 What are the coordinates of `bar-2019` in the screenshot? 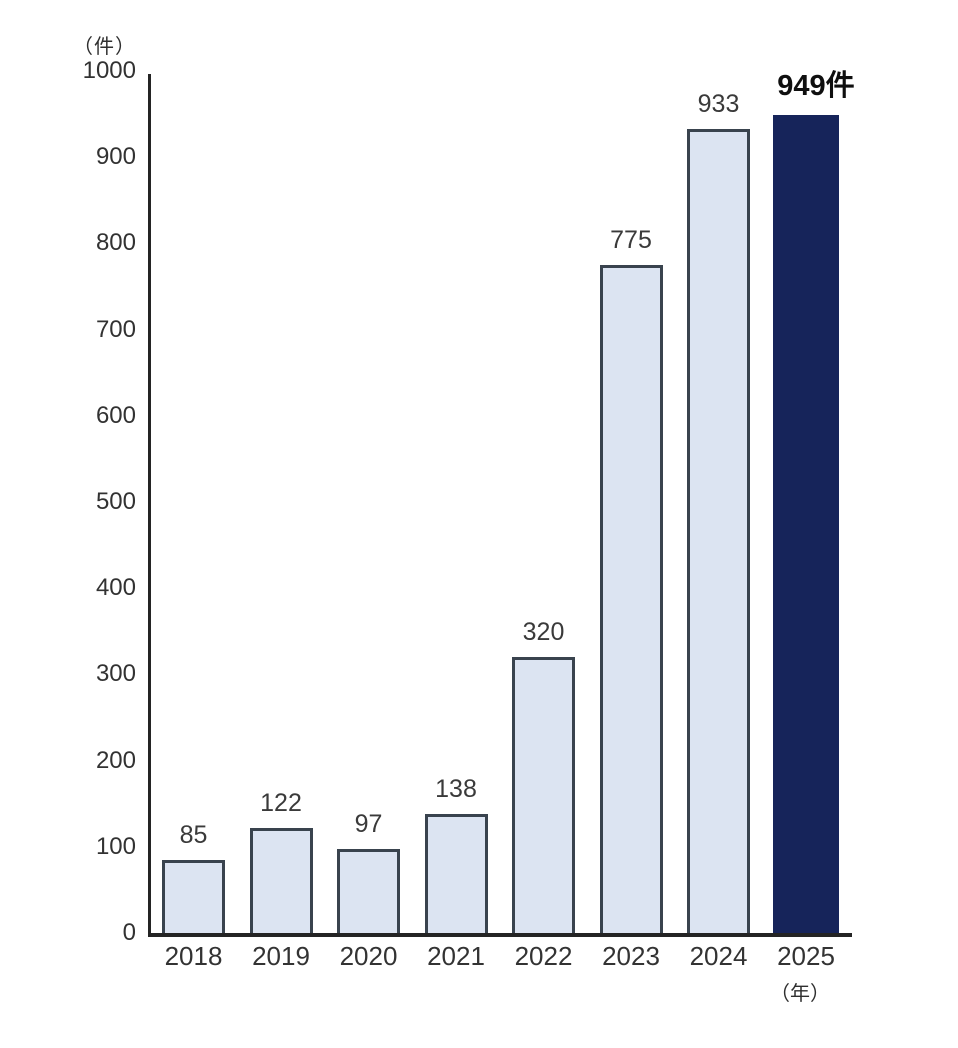 It's located at (281, 880).